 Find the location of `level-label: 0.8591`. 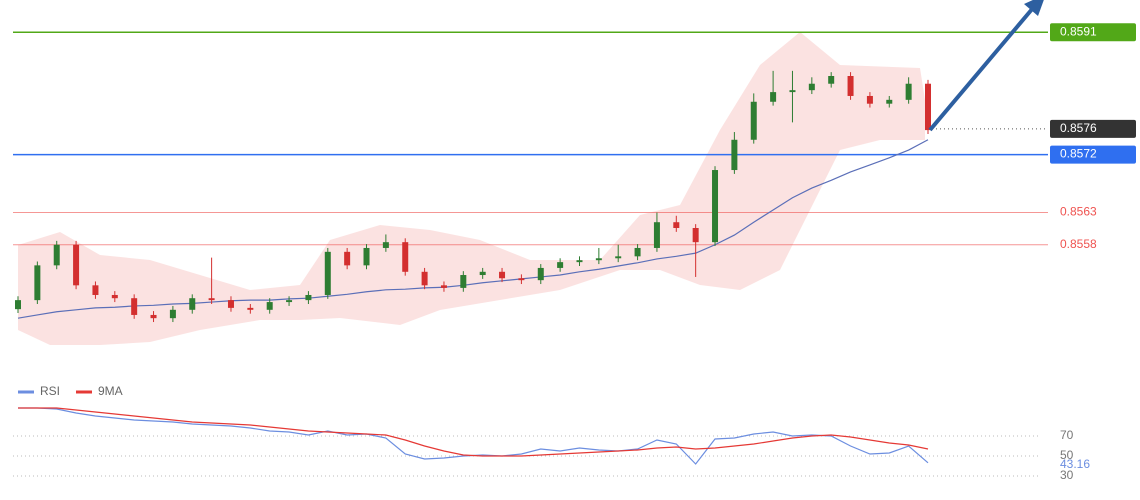

level-label: 0.8591 is located at coordinates (1078, 31).